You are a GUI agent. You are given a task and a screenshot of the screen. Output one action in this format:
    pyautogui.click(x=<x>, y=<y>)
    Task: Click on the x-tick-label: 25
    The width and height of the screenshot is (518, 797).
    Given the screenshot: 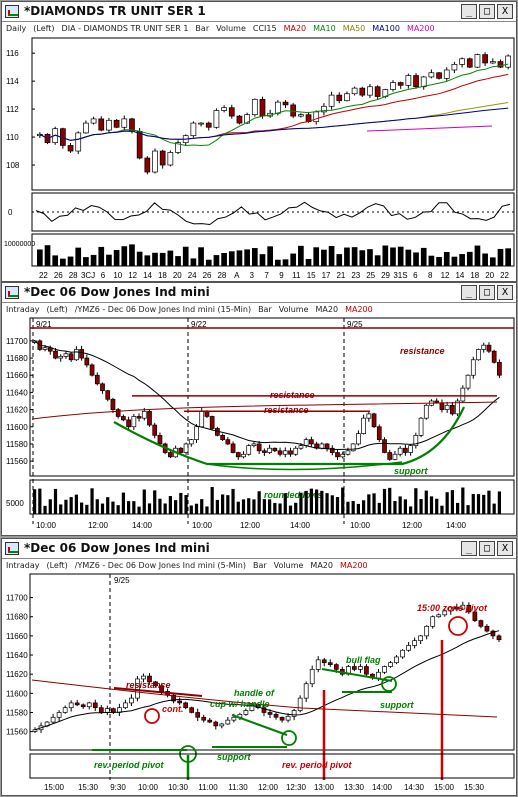 What is the action you would take?
    pyautogui.click(x=370, y=275)
    